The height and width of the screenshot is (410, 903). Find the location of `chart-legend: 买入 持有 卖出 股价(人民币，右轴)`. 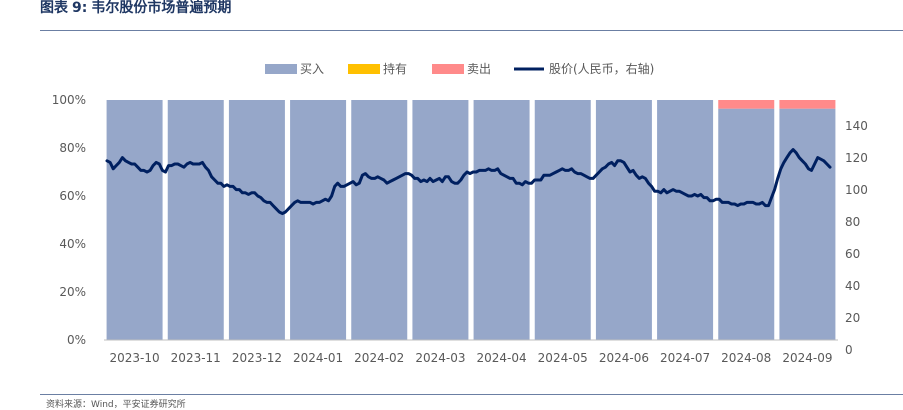

chart-legend: 买入 持有 卖出 股价(人民币，右轴) is located at coordinates (459, 68).